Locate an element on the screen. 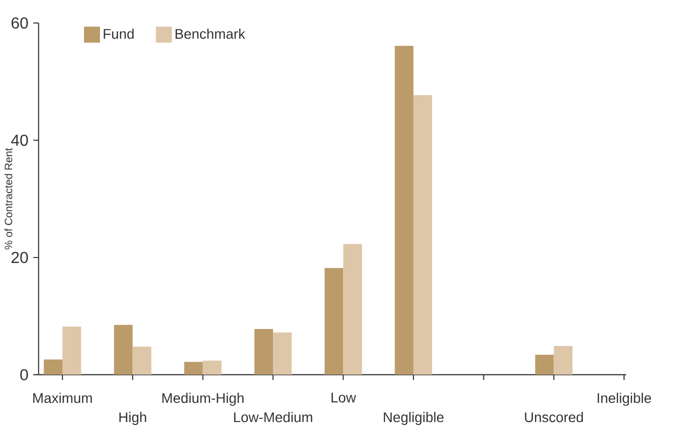 The width and height of the screenshot is (686, 439). x-tick-label: Medium-High is located at coordinates (203, 399).